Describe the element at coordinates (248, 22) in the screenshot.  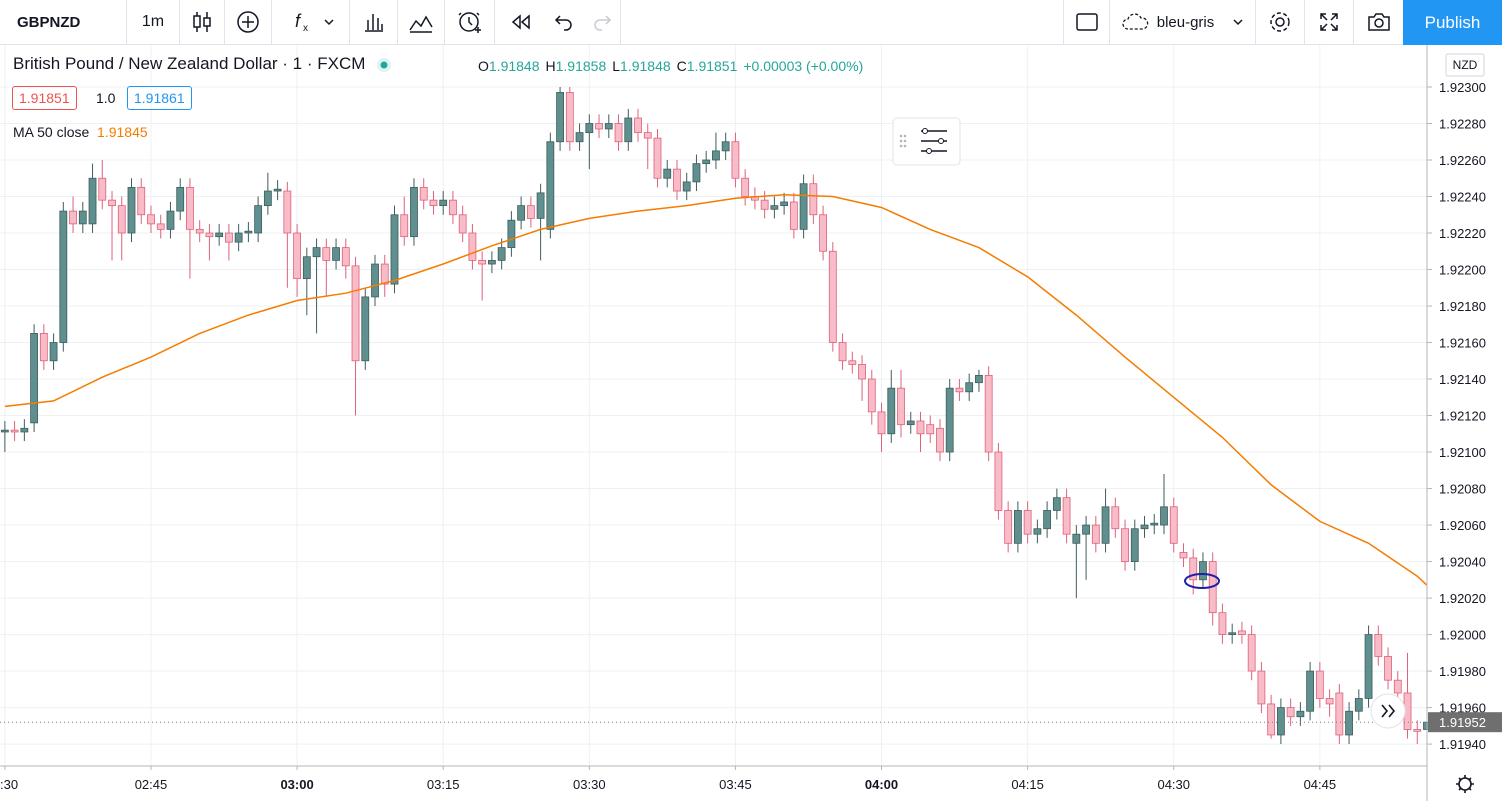
I see `compare-button` at that location.